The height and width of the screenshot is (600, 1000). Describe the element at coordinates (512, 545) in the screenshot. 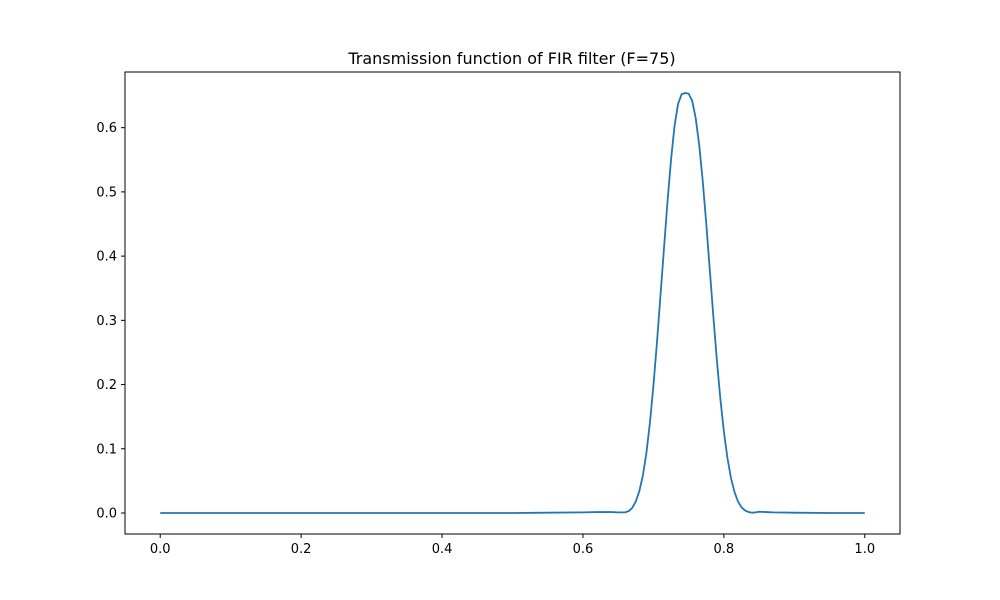

I see `x-axis: 0.0 0.2 0.4 0.6 0.8 1.0` at that location.